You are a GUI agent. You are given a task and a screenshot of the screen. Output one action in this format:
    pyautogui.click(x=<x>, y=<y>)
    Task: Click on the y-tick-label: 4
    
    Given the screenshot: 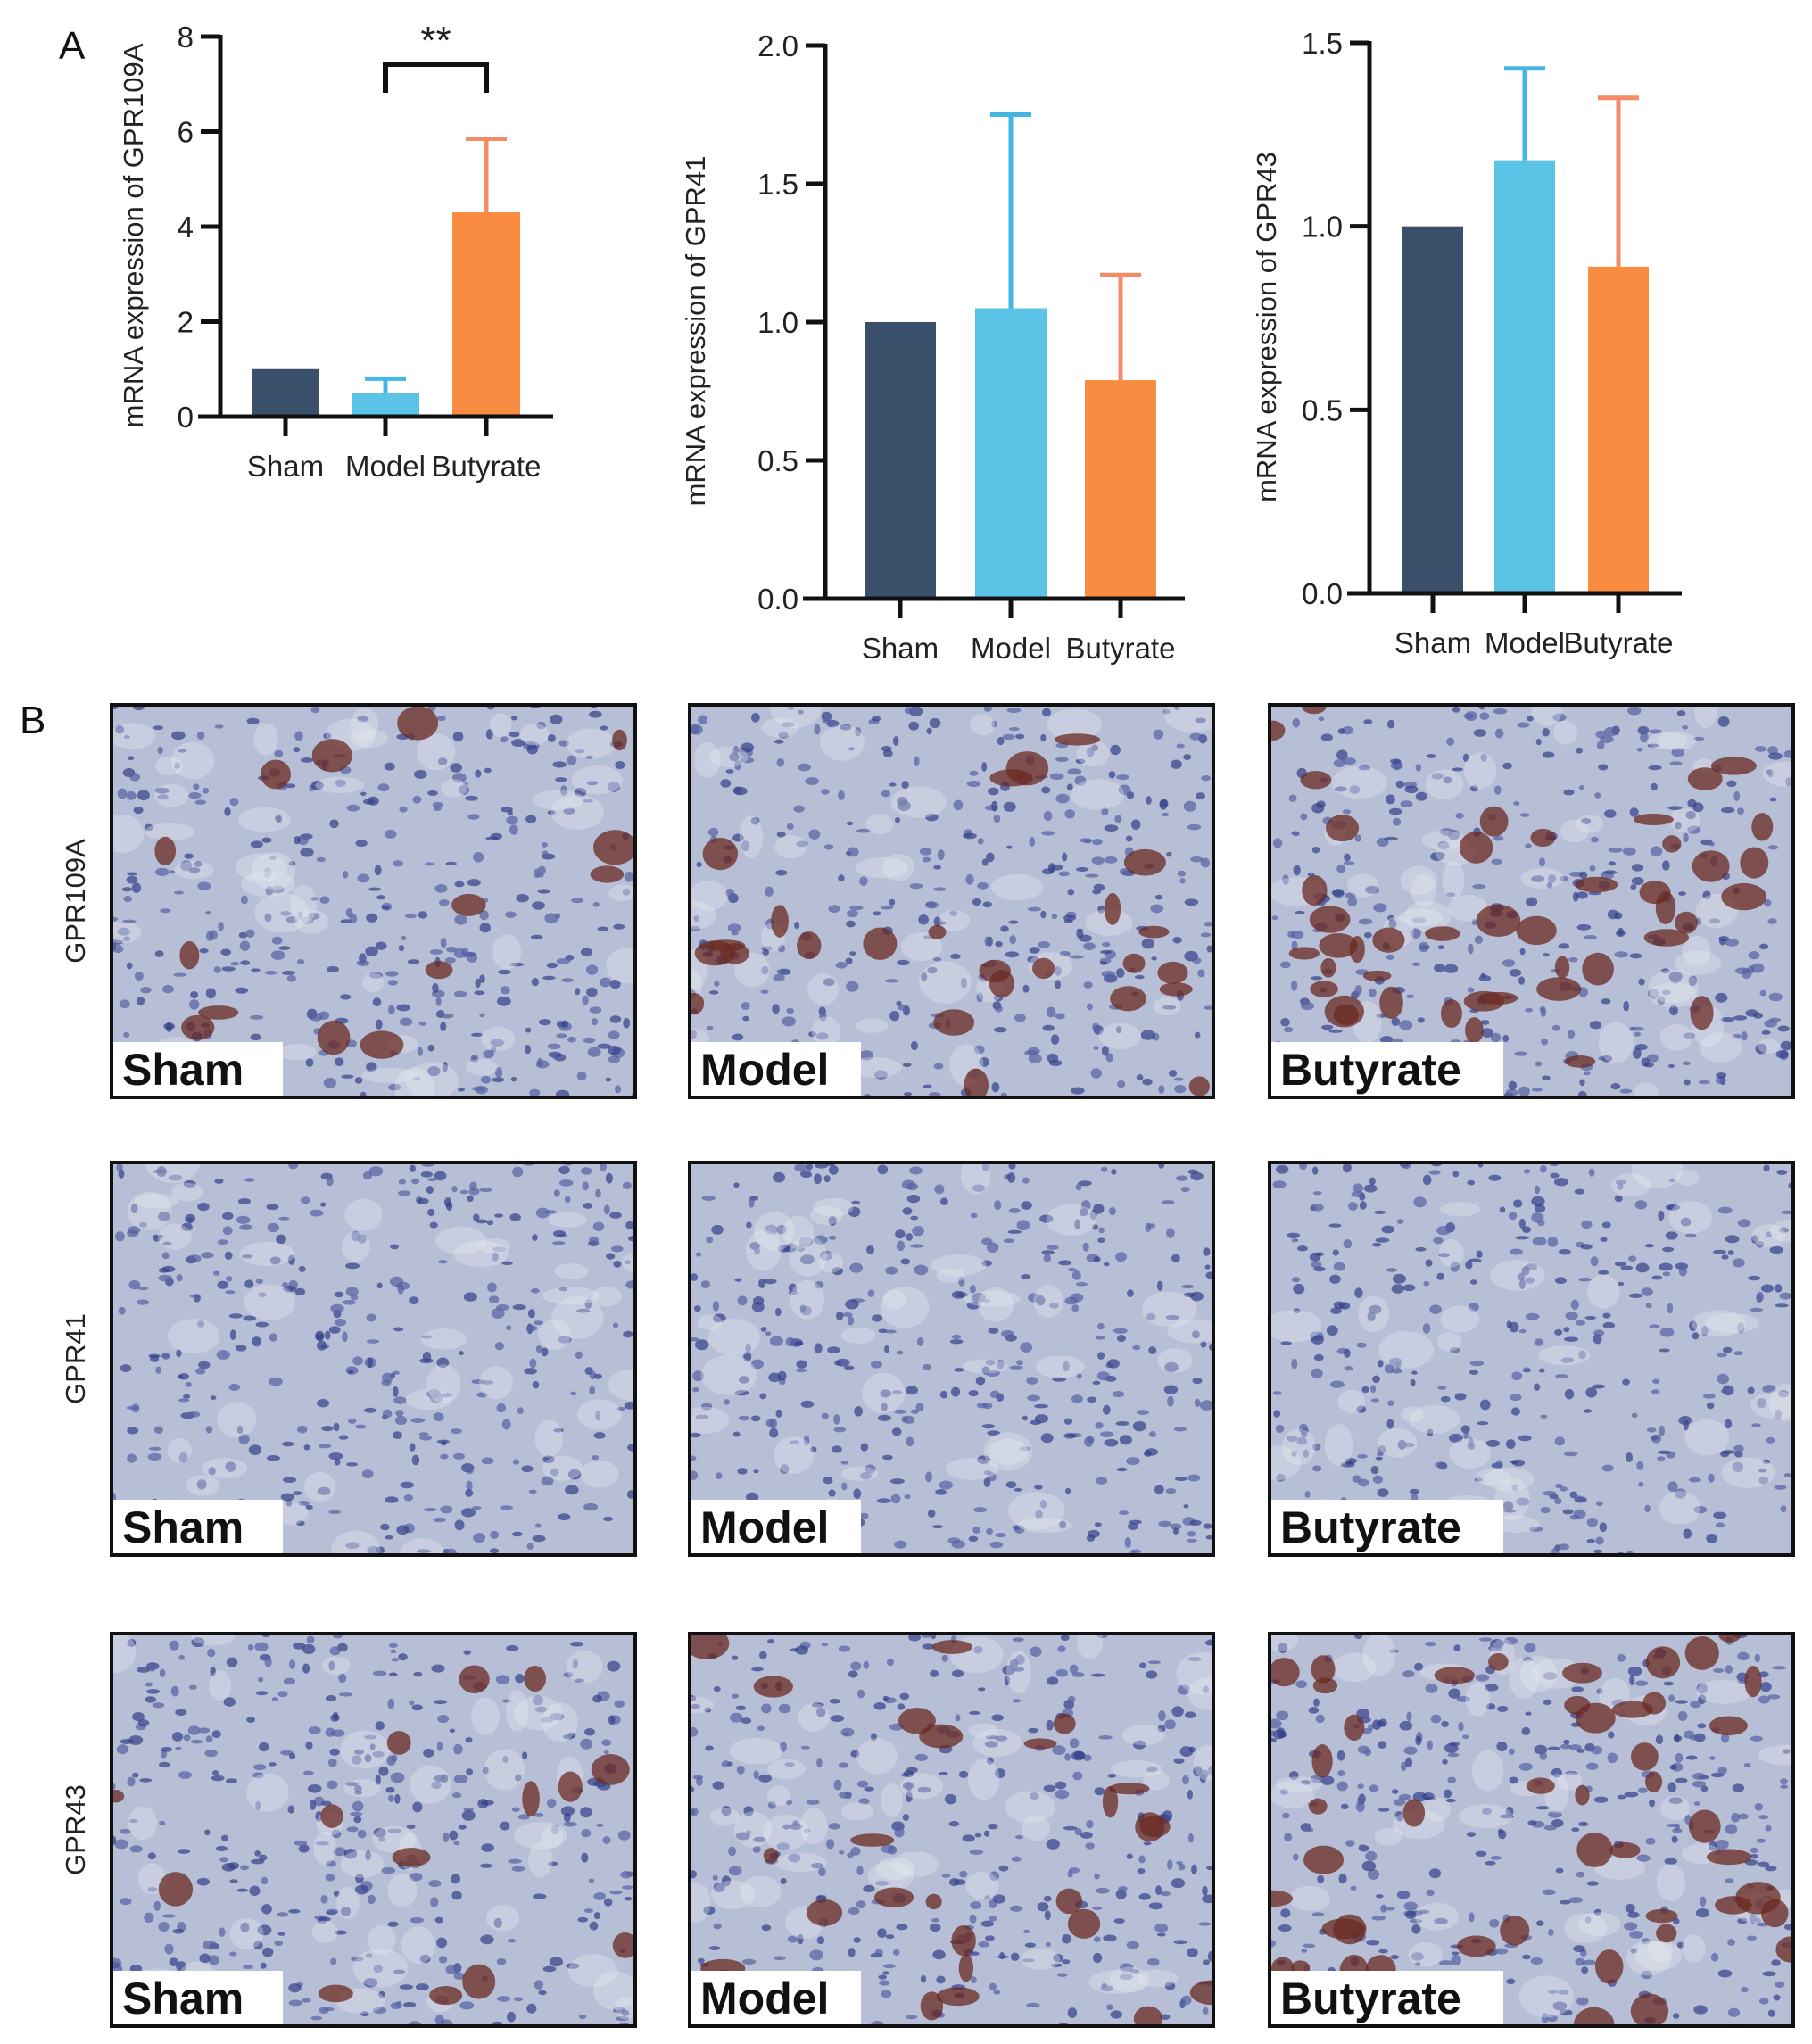 What is the action you would take?
    pyautogui.click(x=186, y=227)
    